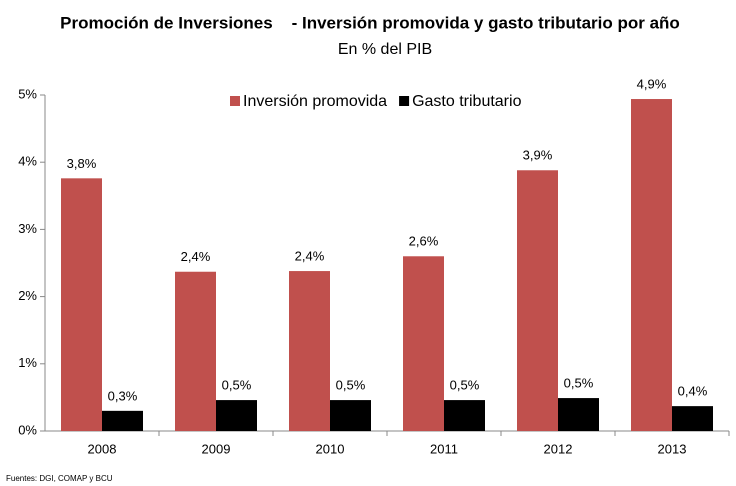 Image resolution: width=736 pixels, height=486 pixels. I want to click on x-tick-label: 2013, so click(672, 448).